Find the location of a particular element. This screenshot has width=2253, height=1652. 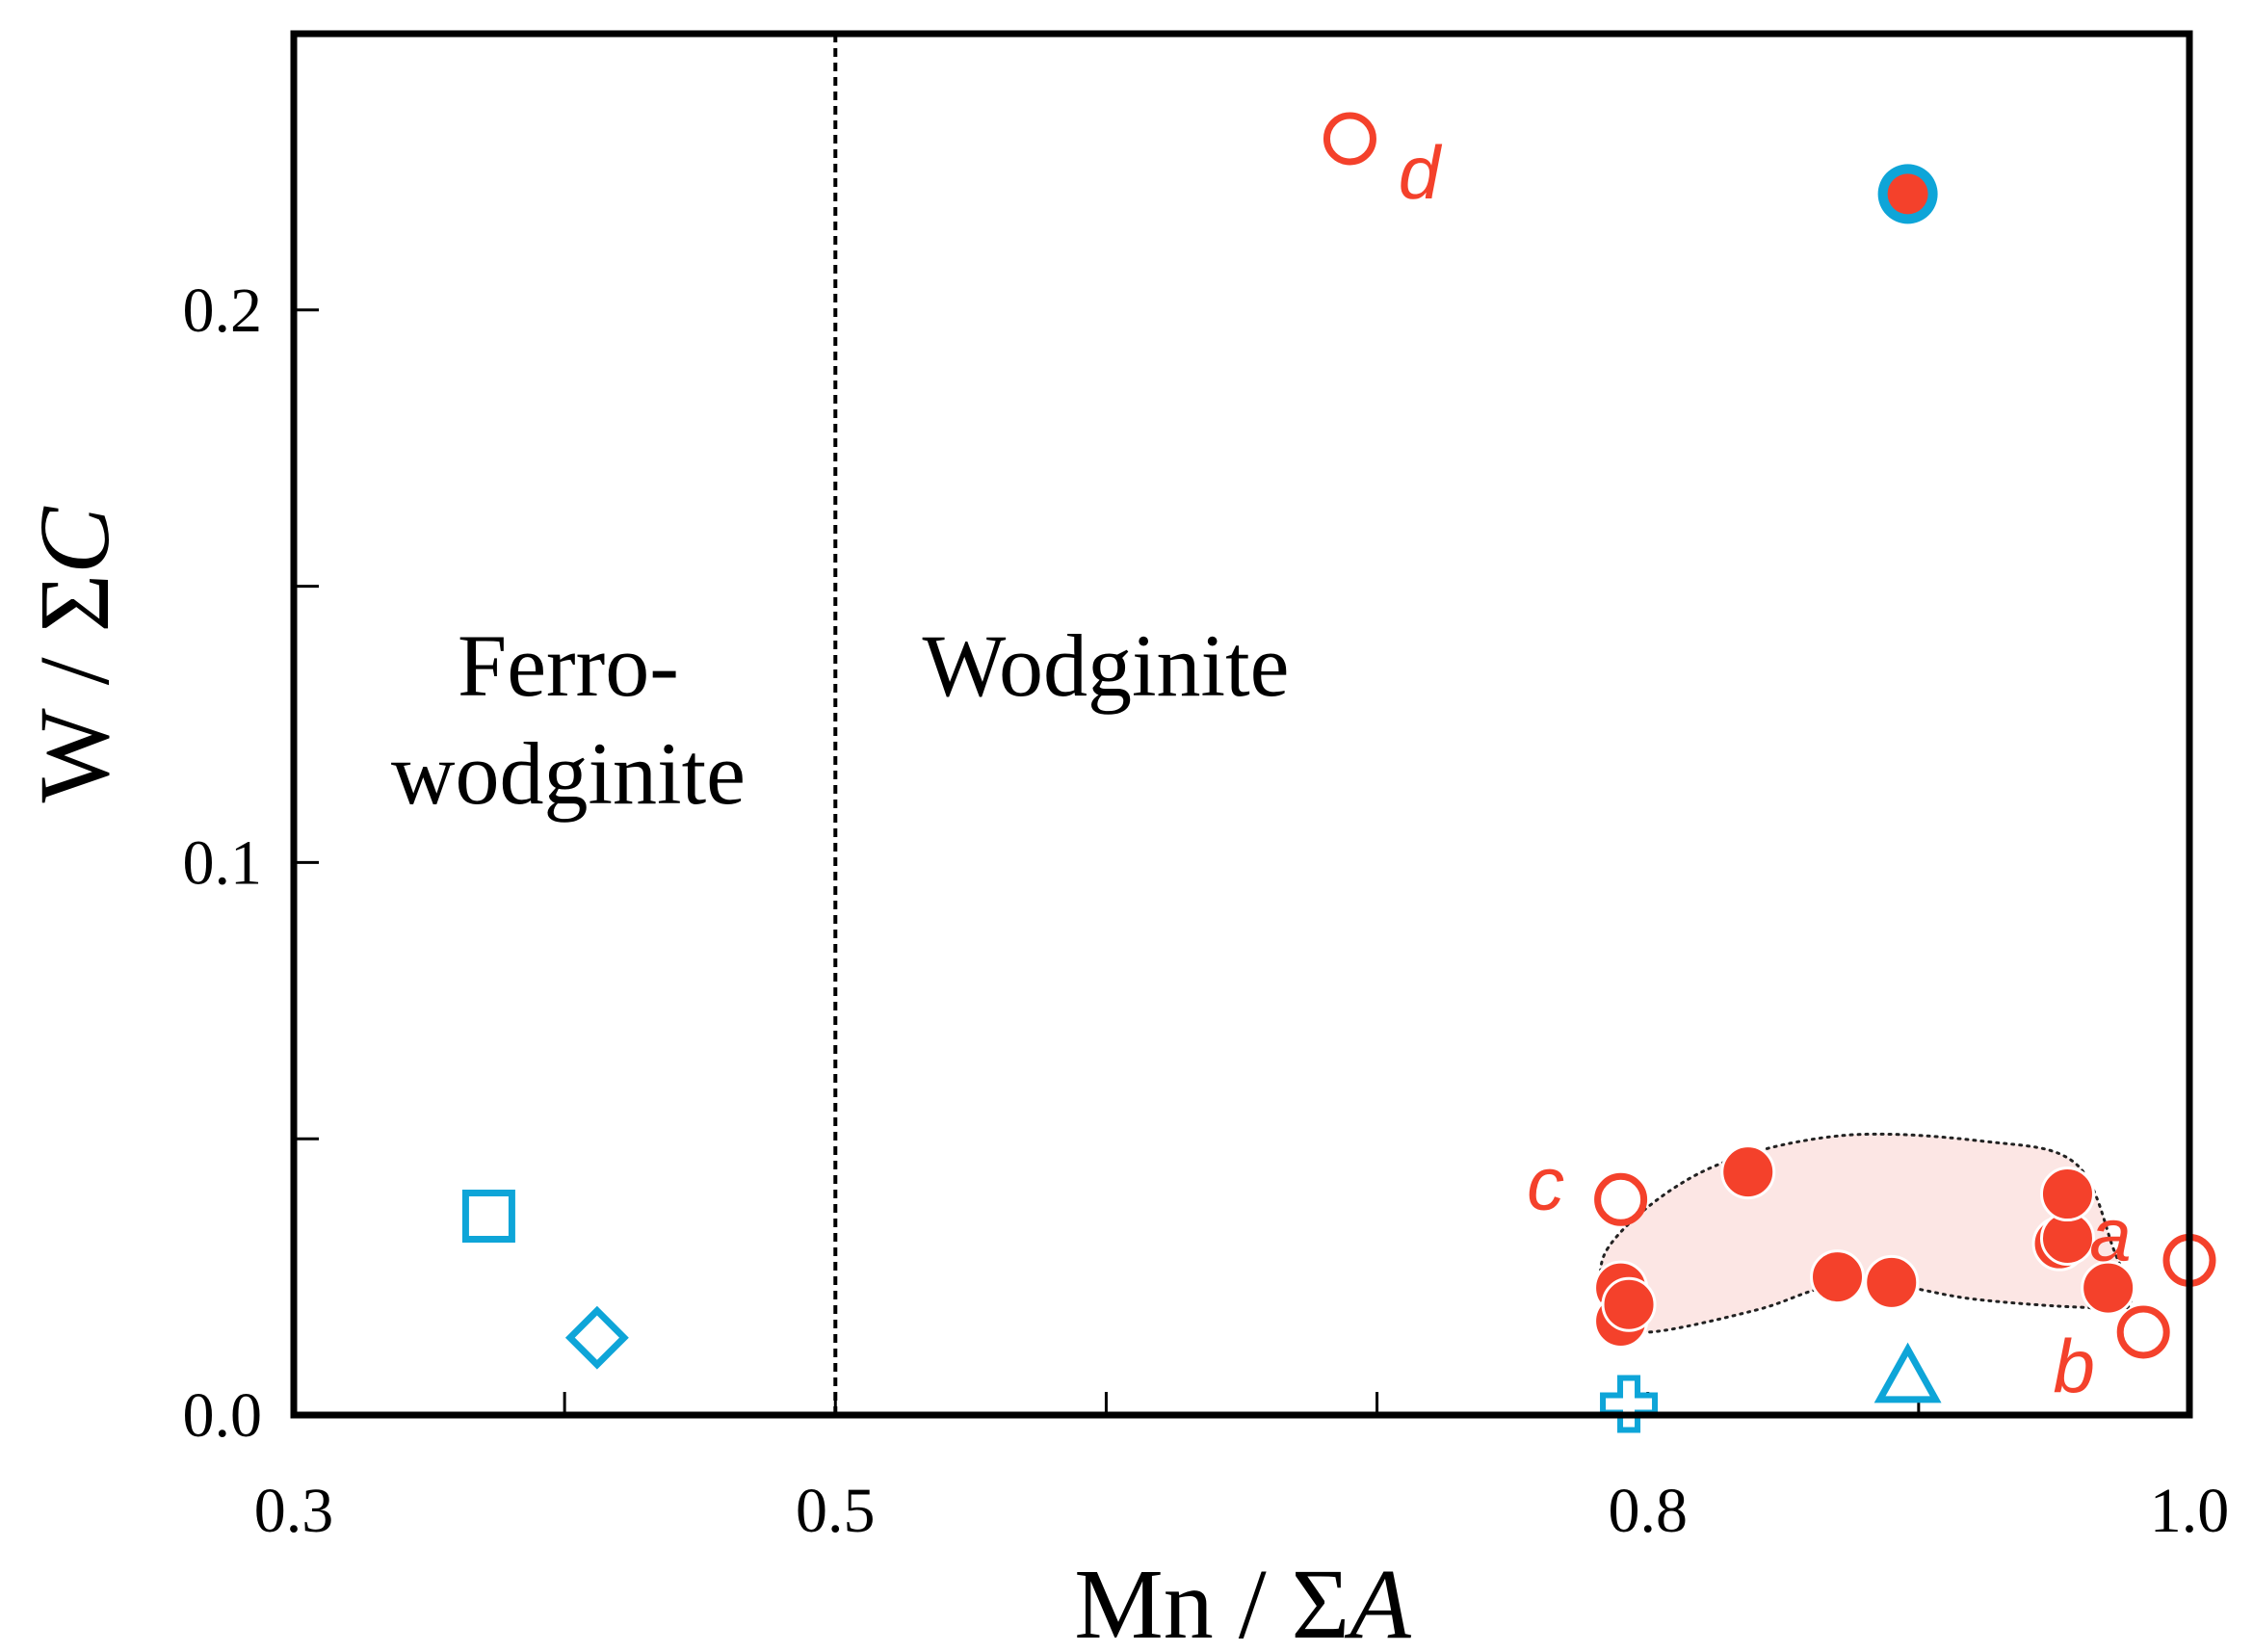

x-tick-label: 0.5 is located at coordinates (836, 1511).